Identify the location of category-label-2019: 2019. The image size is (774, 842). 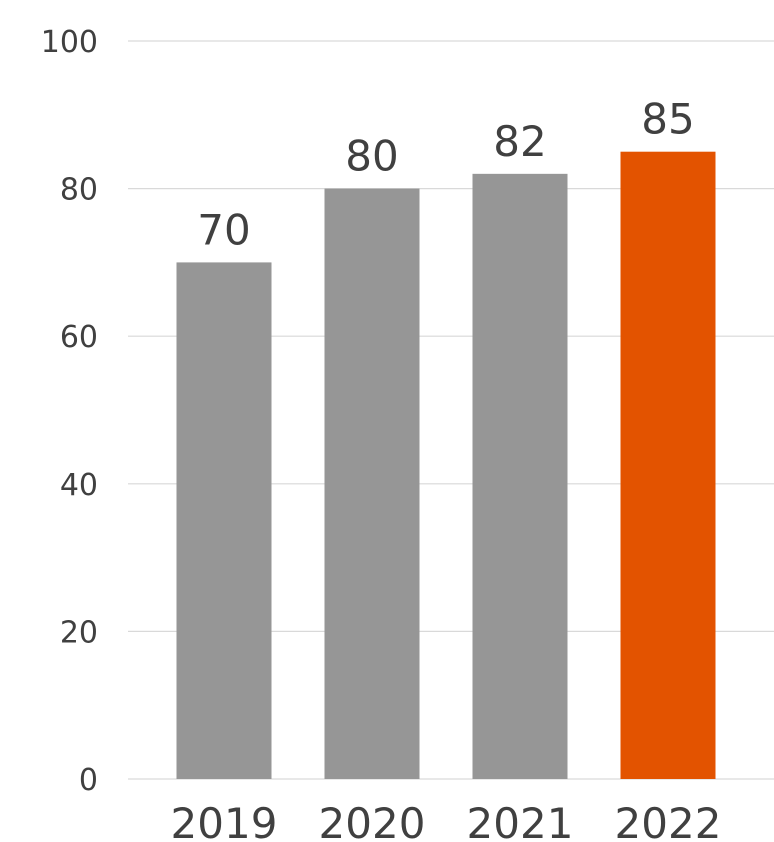
(224, 820).